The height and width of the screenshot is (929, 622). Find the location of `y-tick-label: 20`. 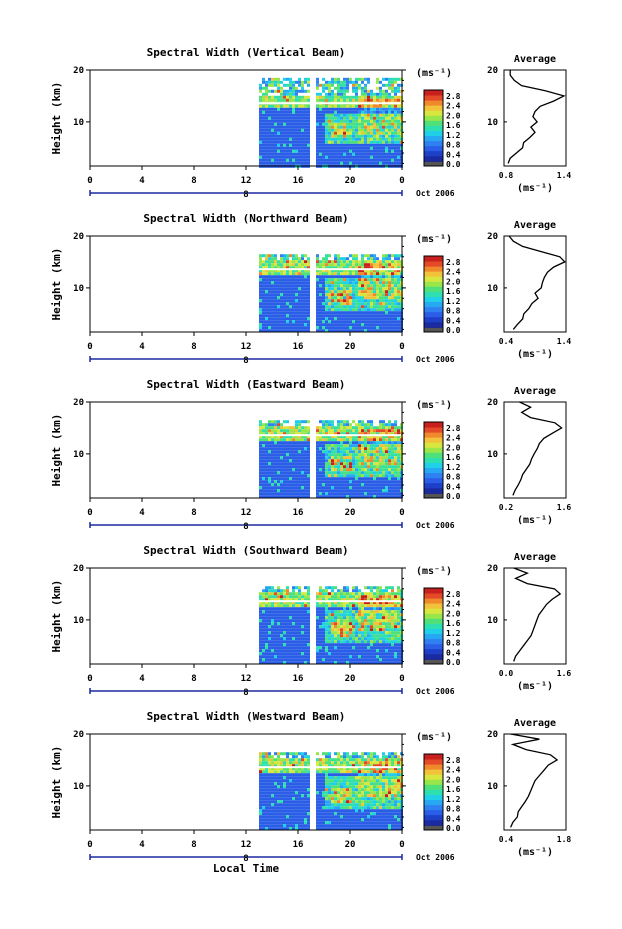

y-tick-label: 20 is located at coordinates (78, 735).